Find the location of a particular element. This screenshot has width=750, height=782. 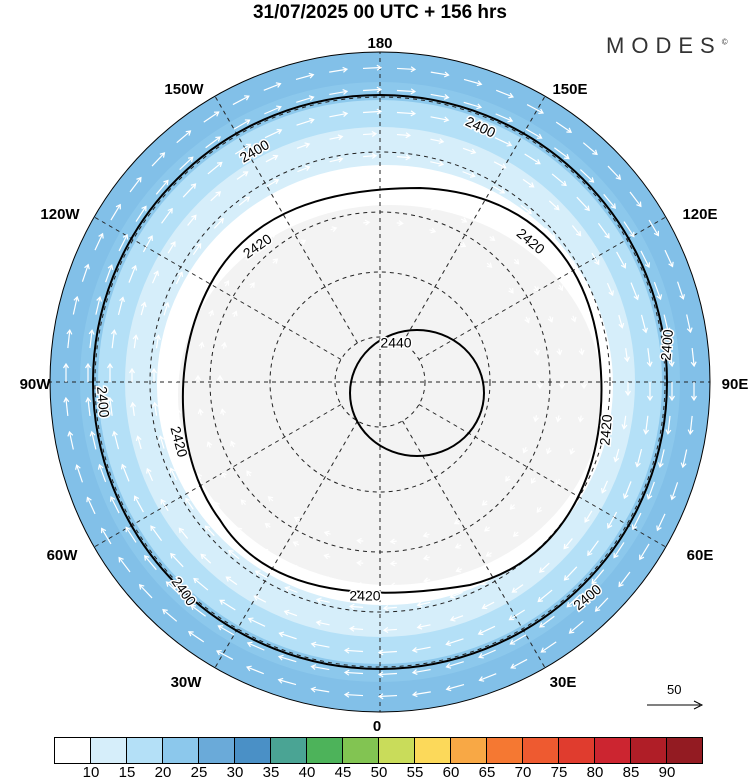

colorbar-label: 55 is located at coordinates (415, 772).